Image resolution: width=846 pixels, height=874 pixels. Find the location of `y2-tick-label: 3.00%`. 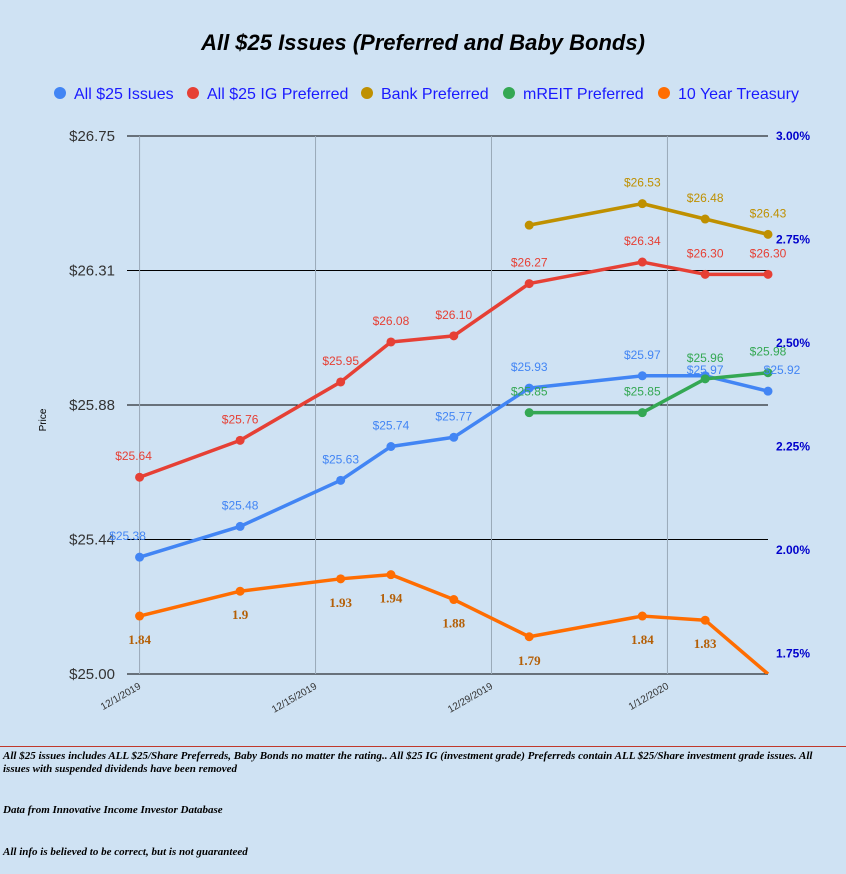

y2-tick-label: 3.00% is located at coordinates (793, 136).